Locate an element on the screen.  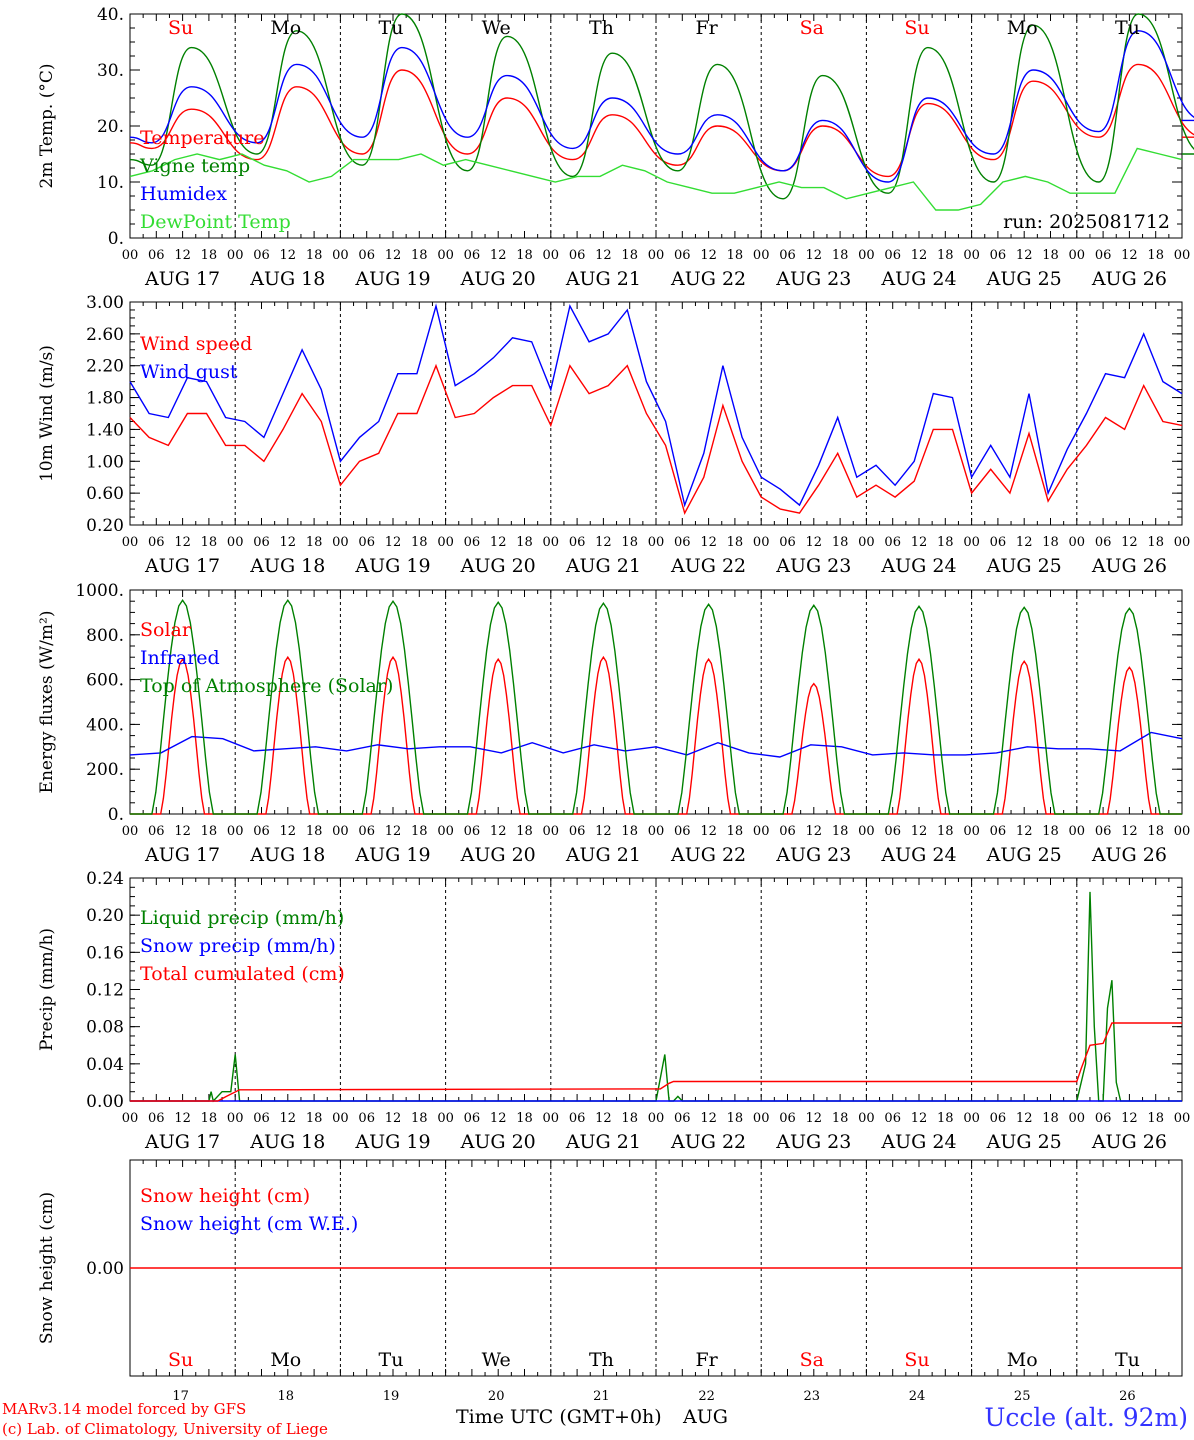
date-label: AUG 24 is located at coordinates (918, 566).